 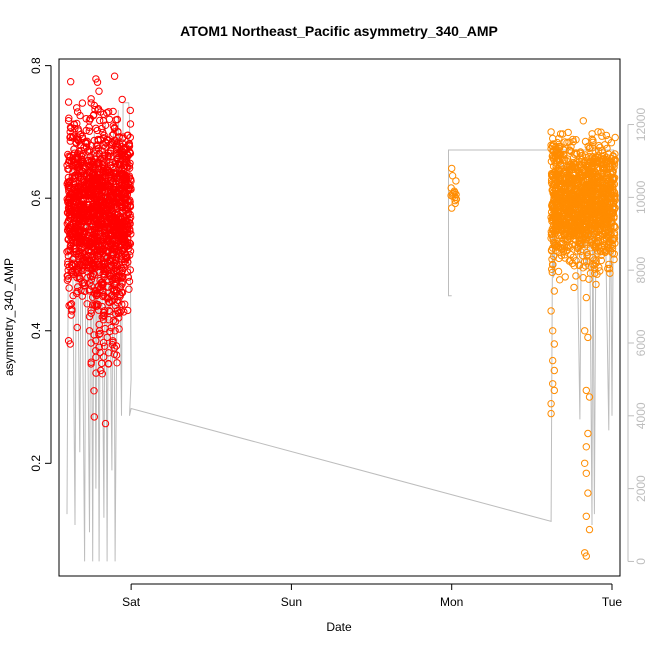 I want to click on y-tick-label: 0.6, so click(x=36, y=198).